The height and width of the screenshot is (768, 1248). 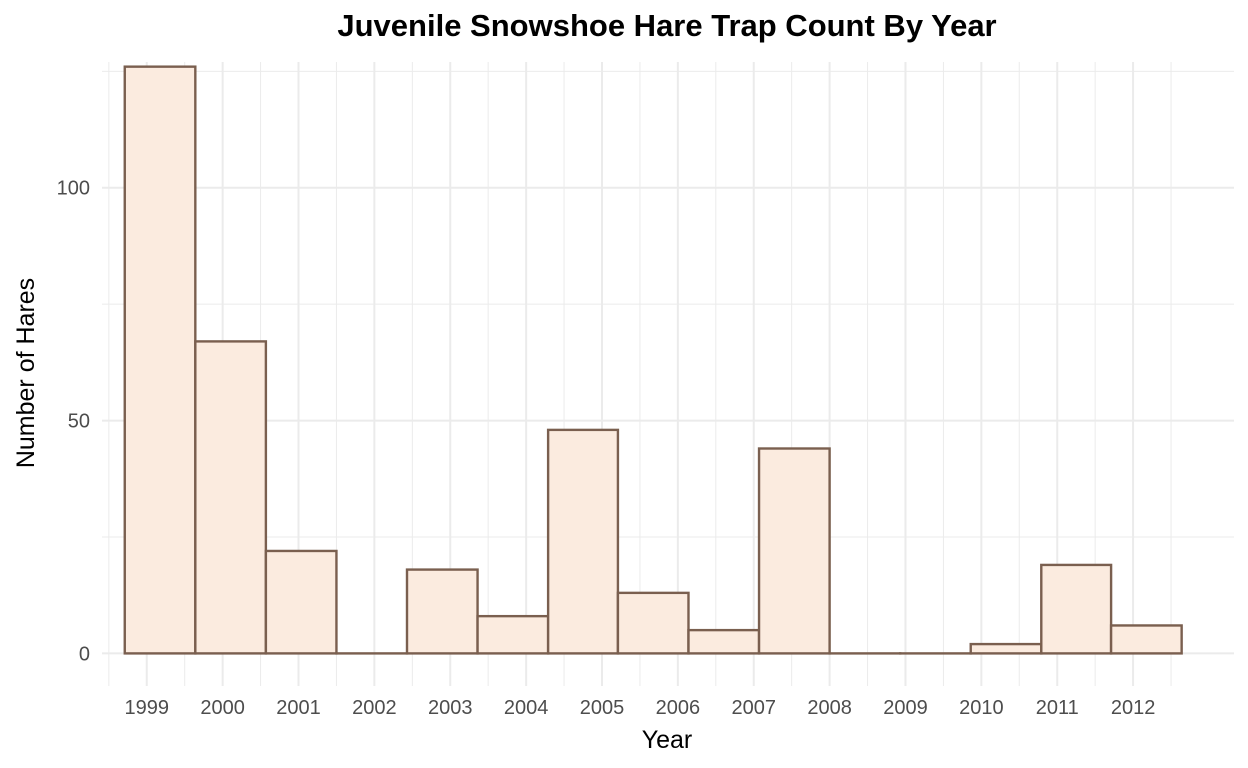 What do you see at coordinates (26, 373) in the screenshot?
I see `y-axis-title: Number of Hares` at bounding box center [26, 373].